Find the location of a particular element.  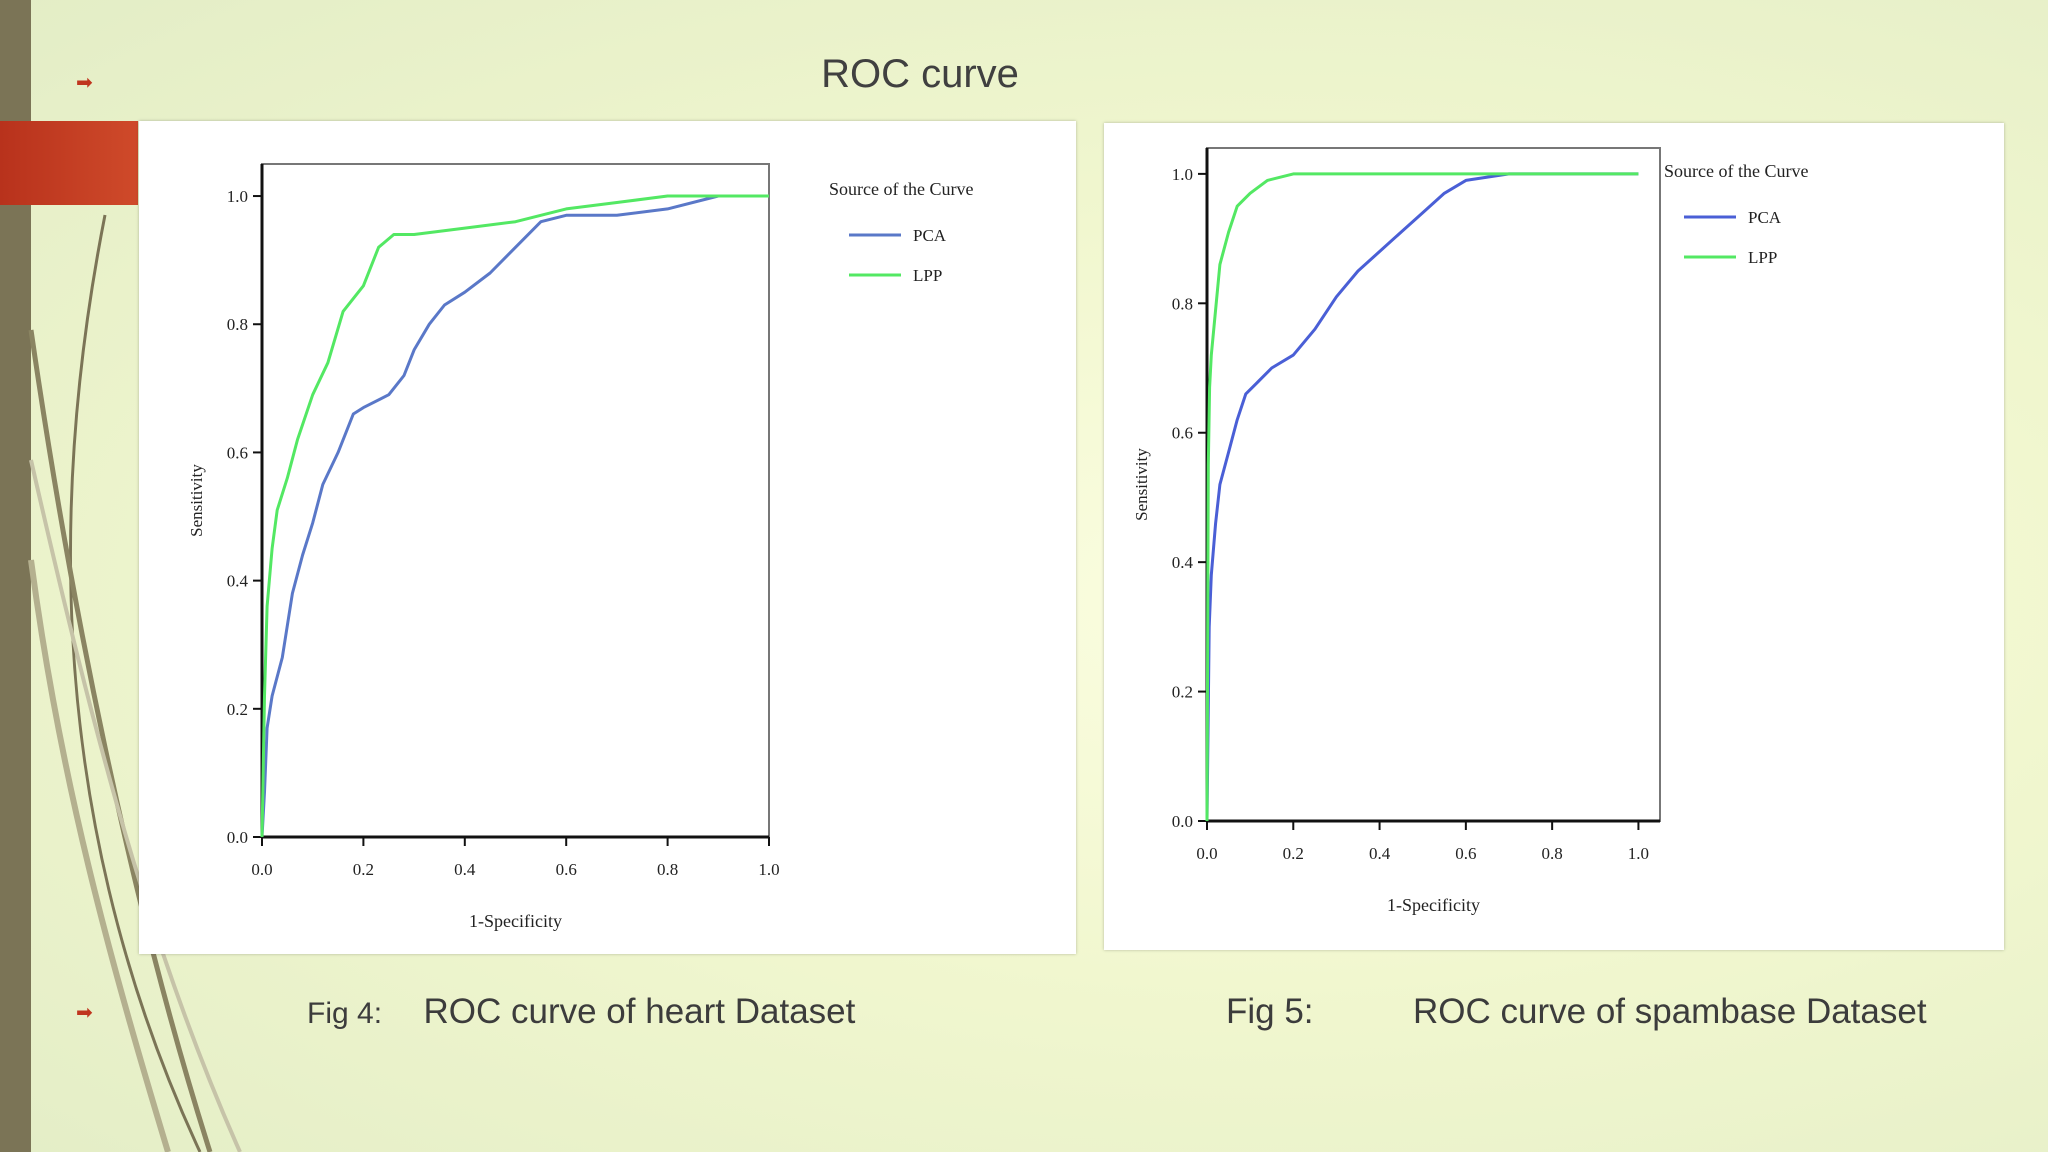

decorative-curves is located at coordinates (135, 683).